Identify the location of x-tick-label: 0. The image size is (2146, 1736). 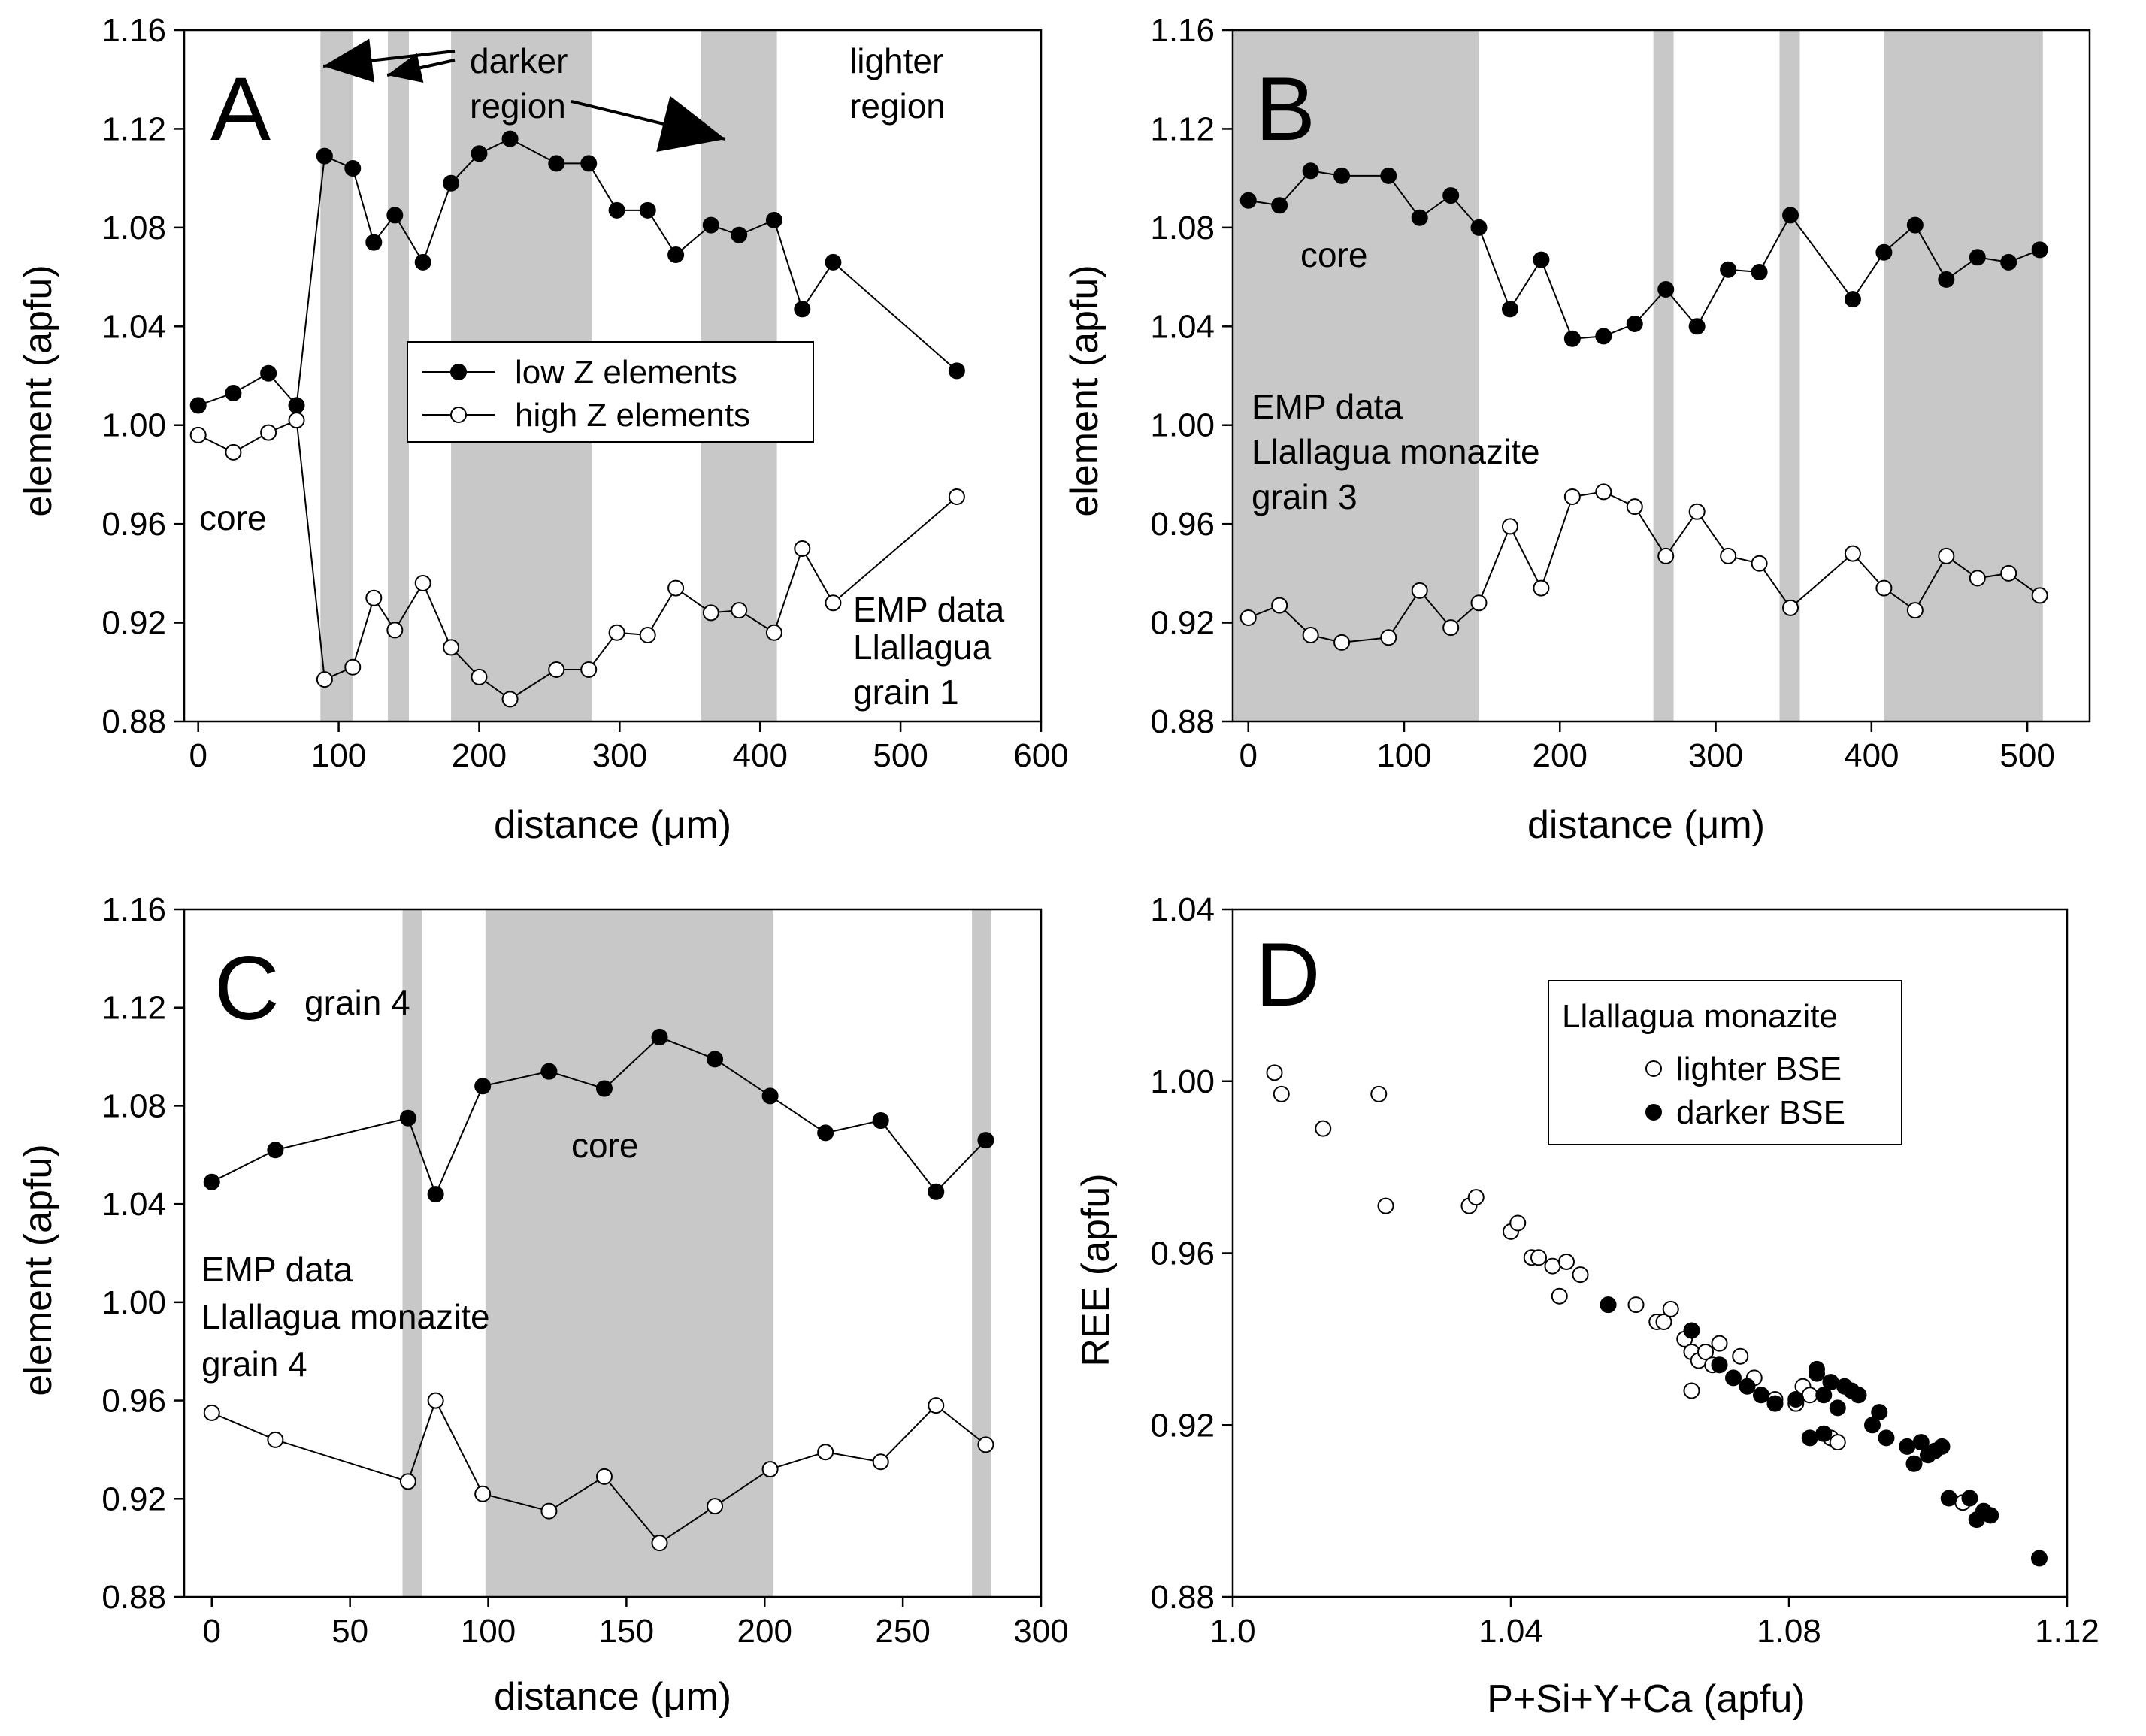
(212, 1631).